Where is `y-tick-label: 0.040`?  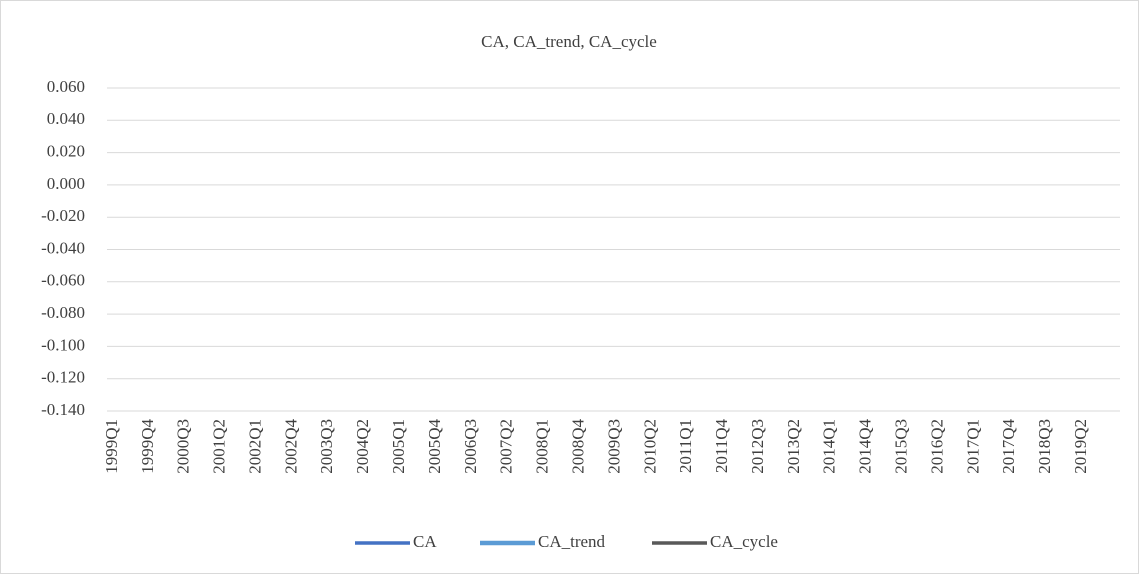
y-tick-label: 0.040 is located at coordinates (66, 118).